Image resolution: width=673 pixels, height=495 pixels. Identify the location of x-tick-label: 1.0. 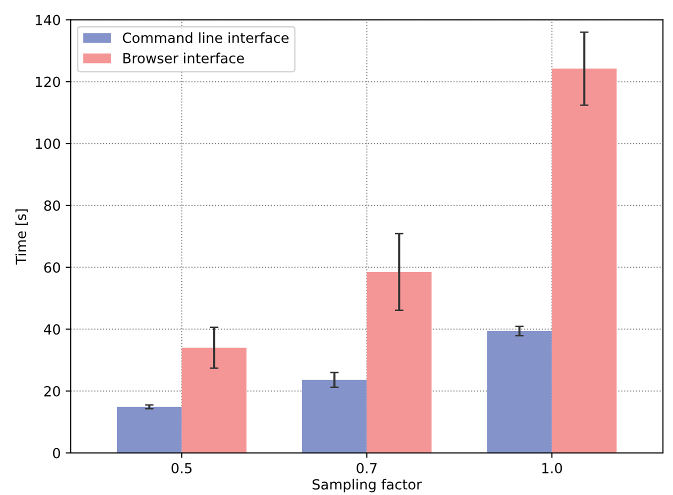
(552, 468).